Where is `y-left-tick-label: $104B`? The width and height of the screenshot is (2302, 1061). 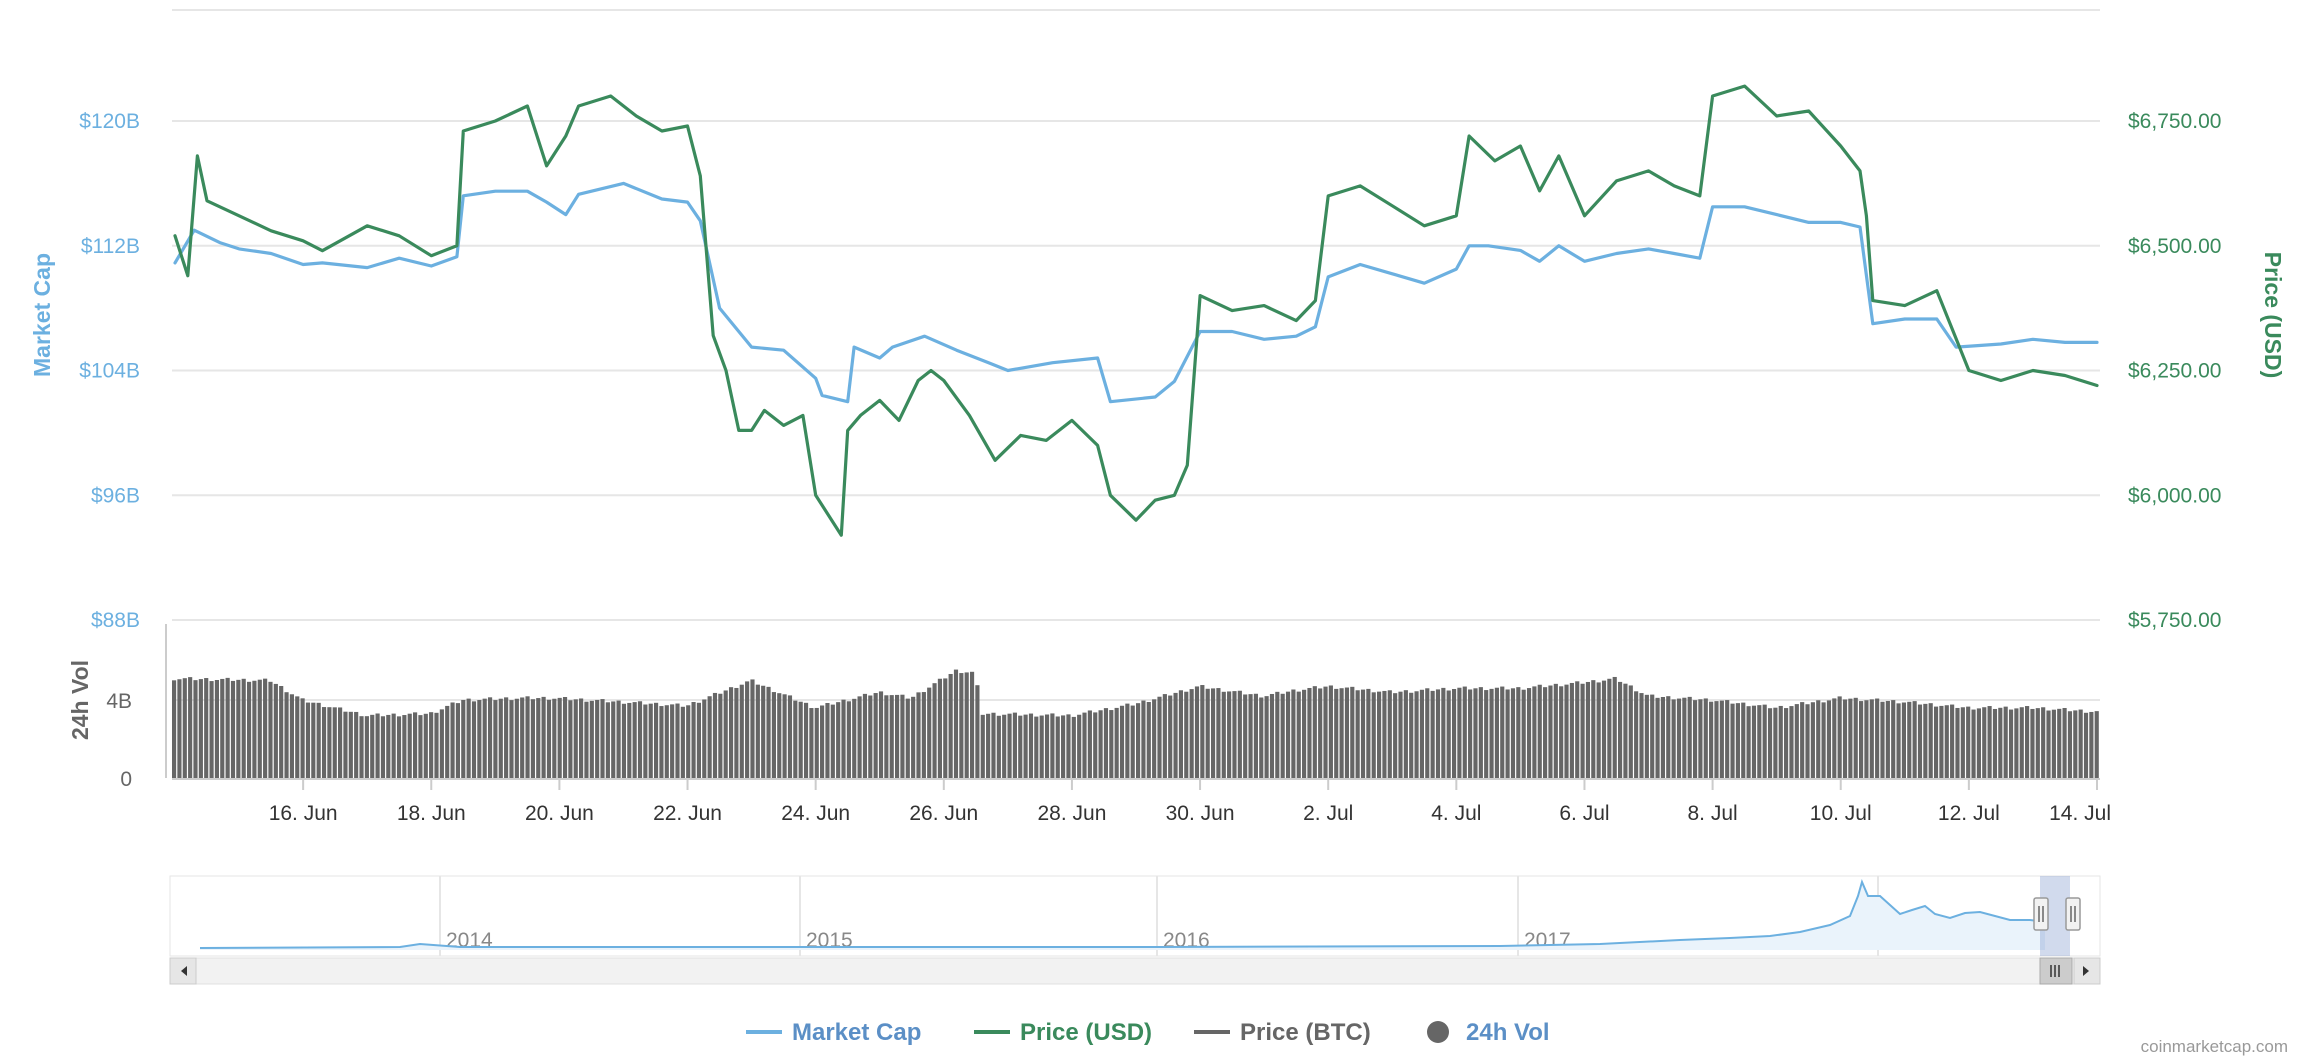
y-left-tick-label: $104B is located at coordinates (109, 371).